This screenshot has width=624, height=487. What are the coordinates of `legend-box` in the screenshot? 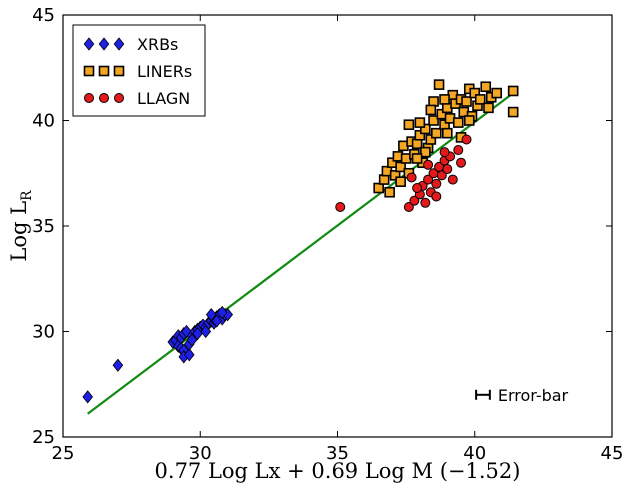 It's located at (139, 70).